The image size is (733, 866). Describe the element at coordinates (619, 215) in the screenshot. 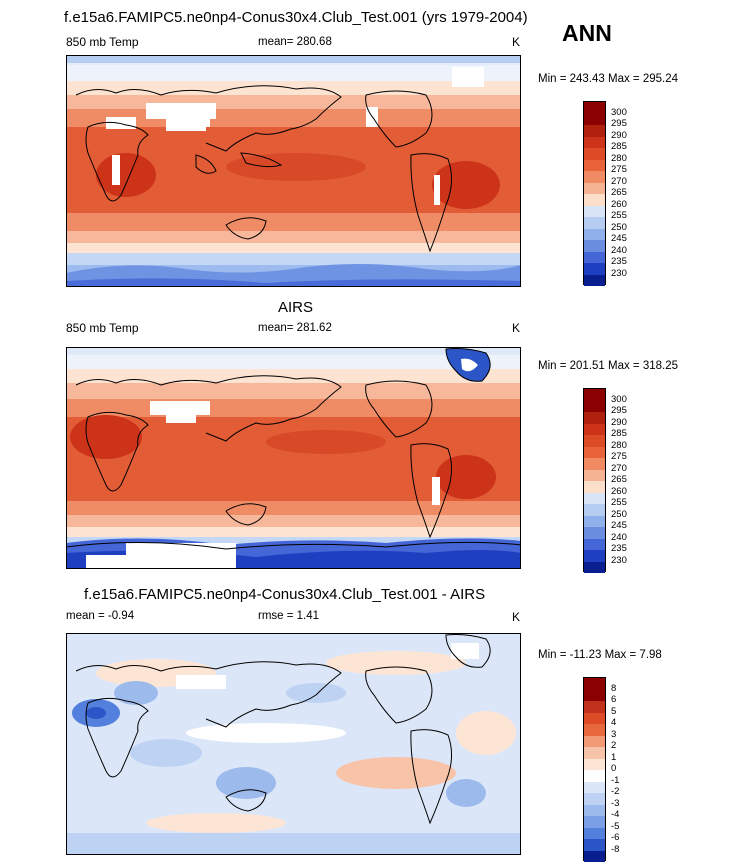

I see `colorbar-level-label: 255` at that location.